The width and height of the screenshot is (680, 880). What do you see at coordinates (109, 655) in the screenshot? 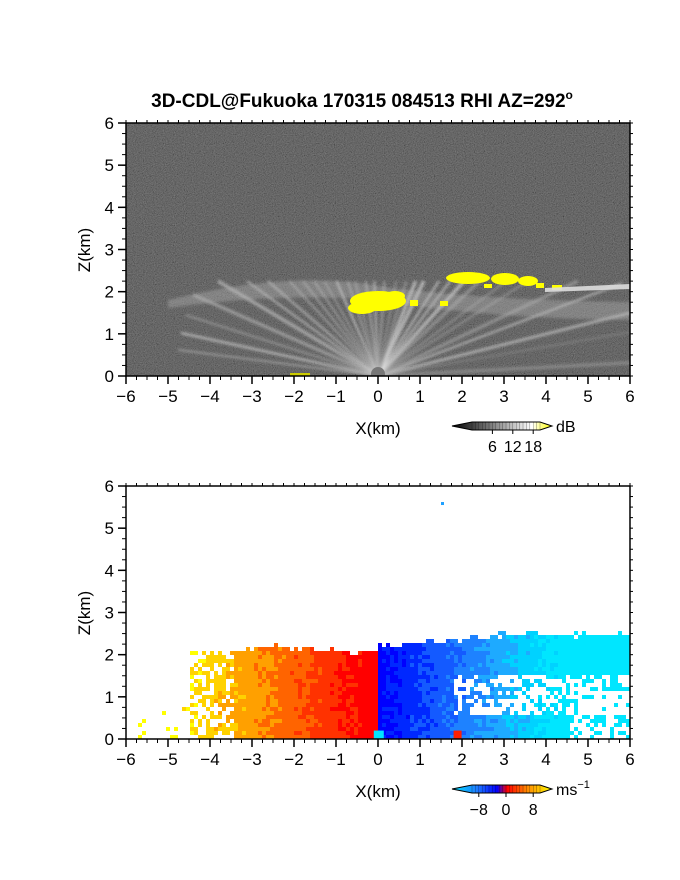
I see `velocity-y-tick-label: 2` at bounding box center [109, 655].